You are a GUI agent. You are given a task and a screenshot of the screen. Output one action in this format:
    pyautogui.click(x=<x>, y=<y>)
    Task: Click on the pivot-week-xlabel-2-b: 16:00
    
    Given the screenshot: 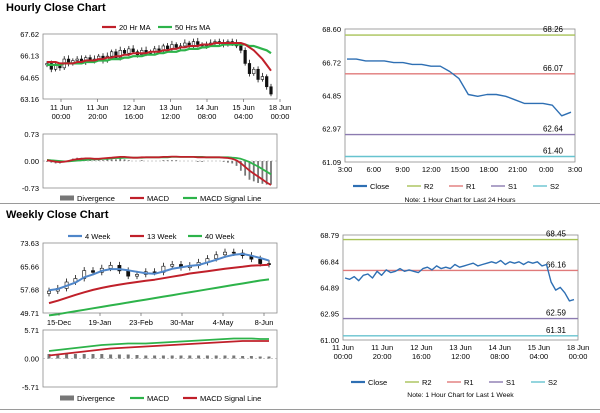 What is the action you would take?
    pyautogui.click(x=421, y=356)
    